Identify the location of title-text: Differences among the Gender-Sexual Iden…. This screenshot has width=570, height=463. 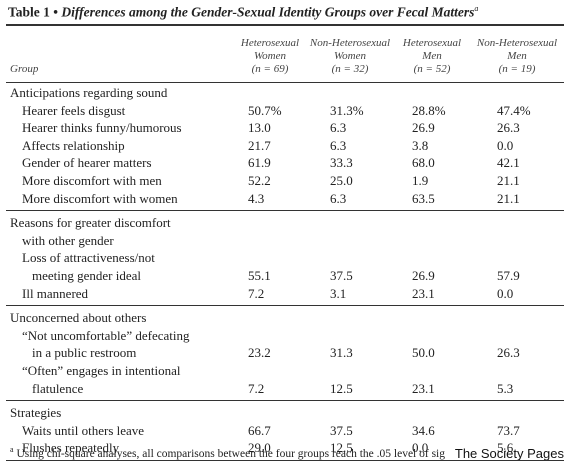
(268, 12).